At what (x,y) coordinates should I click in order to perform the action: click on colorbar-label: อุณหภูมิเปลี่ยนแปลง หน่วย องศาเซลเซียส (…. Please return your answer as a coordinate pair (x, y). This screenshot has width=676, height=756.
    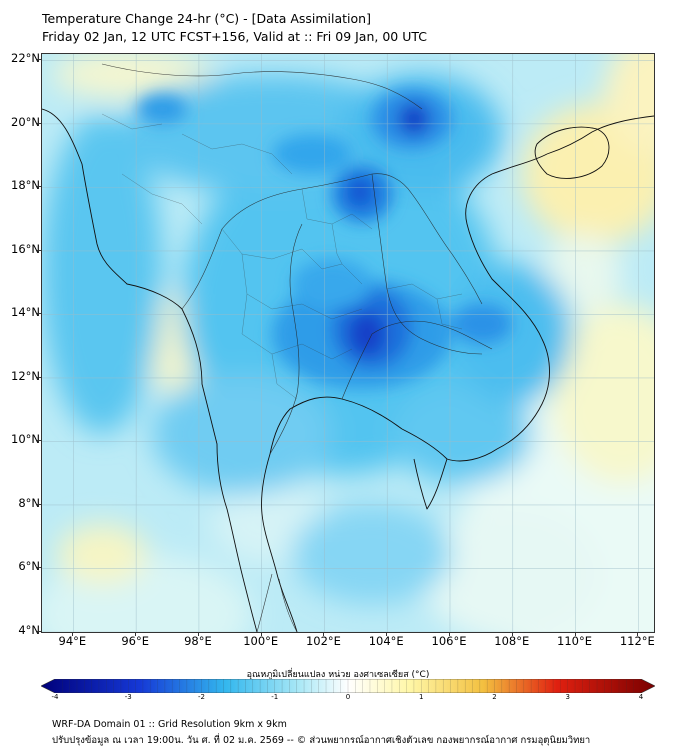
    Looking at the image, I should click on (338, 675).